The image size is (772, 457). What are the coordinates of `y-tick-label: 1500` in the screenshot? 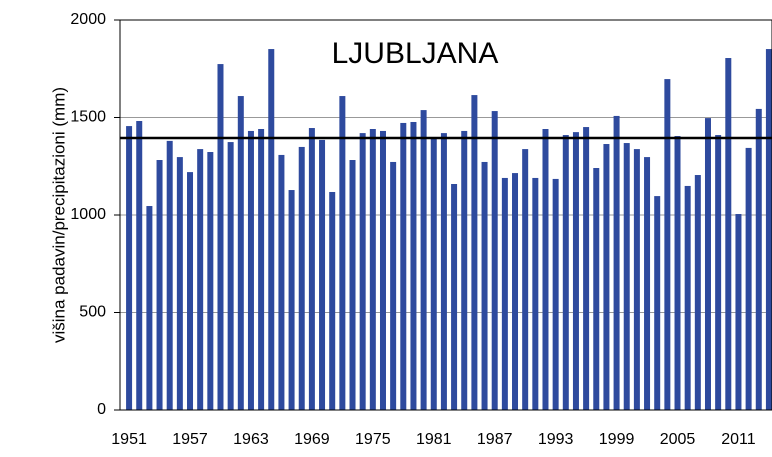 It's located at (88, 117).